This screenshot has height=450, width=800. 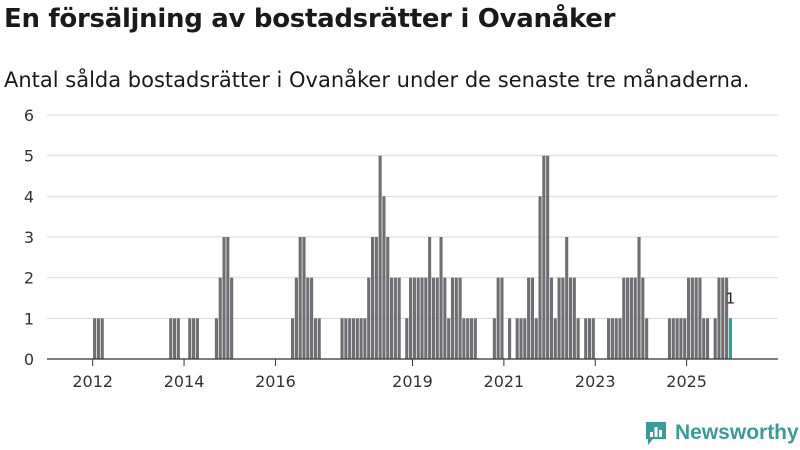 What do you see at coordinates (656, 433) in the screenshot?
I see `newsworthy-logo-icon` at bounding box center [656, 433].